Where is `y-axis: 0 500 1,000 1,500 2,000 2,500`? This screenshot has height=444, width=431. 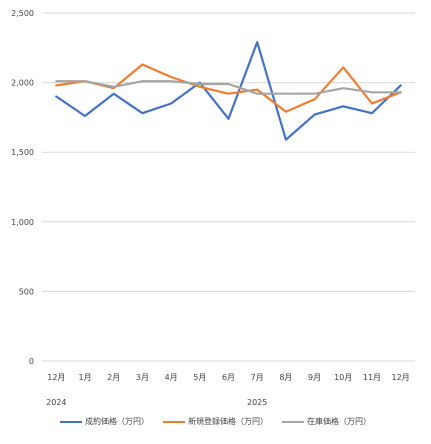 y-axis: 0 500 1,000 1,500 2,000 2,500 is located at coordinates (22, 187).